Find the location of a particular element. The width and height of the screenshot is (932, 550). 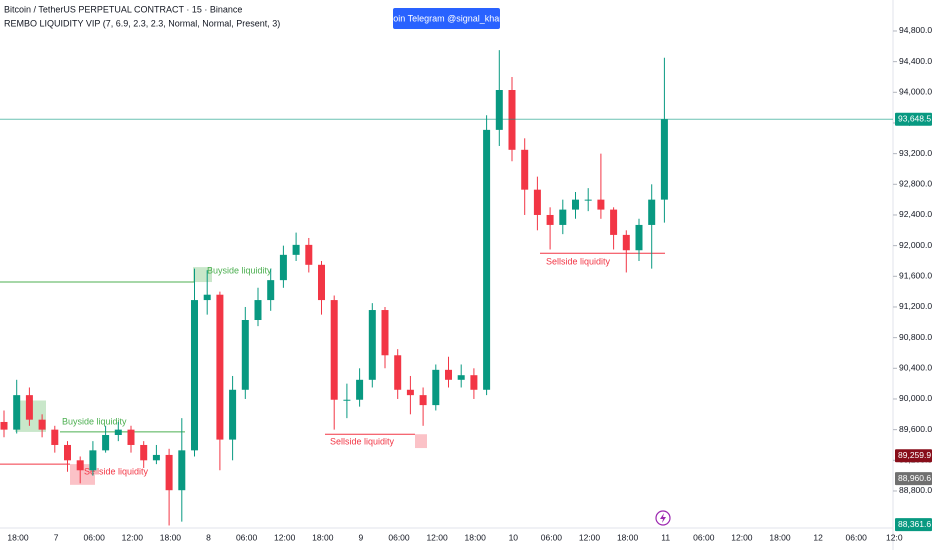

icon-circle is located at coordinates (663, 518).